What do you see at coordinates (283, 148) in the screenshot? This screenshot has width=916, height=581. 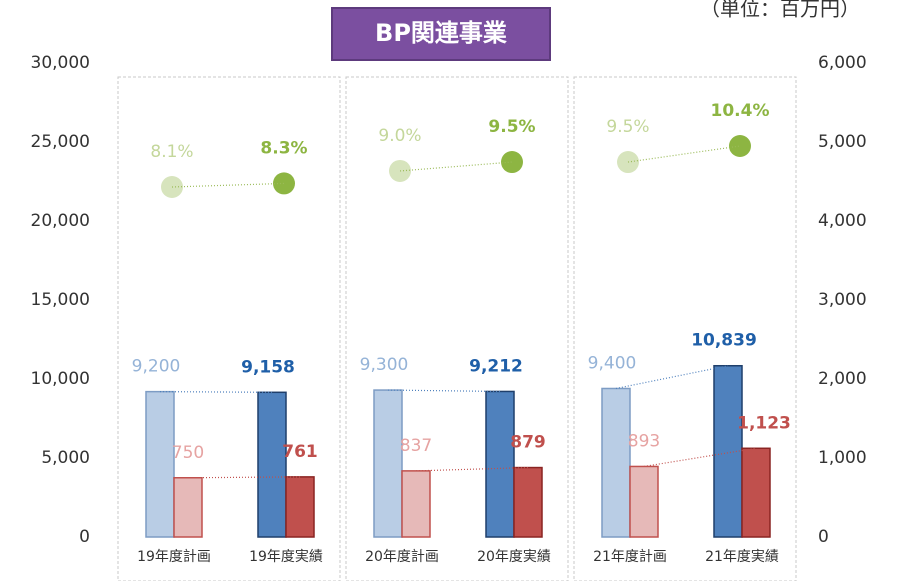 I see `data-label: 8.3%` at bounding box center [283, 148].